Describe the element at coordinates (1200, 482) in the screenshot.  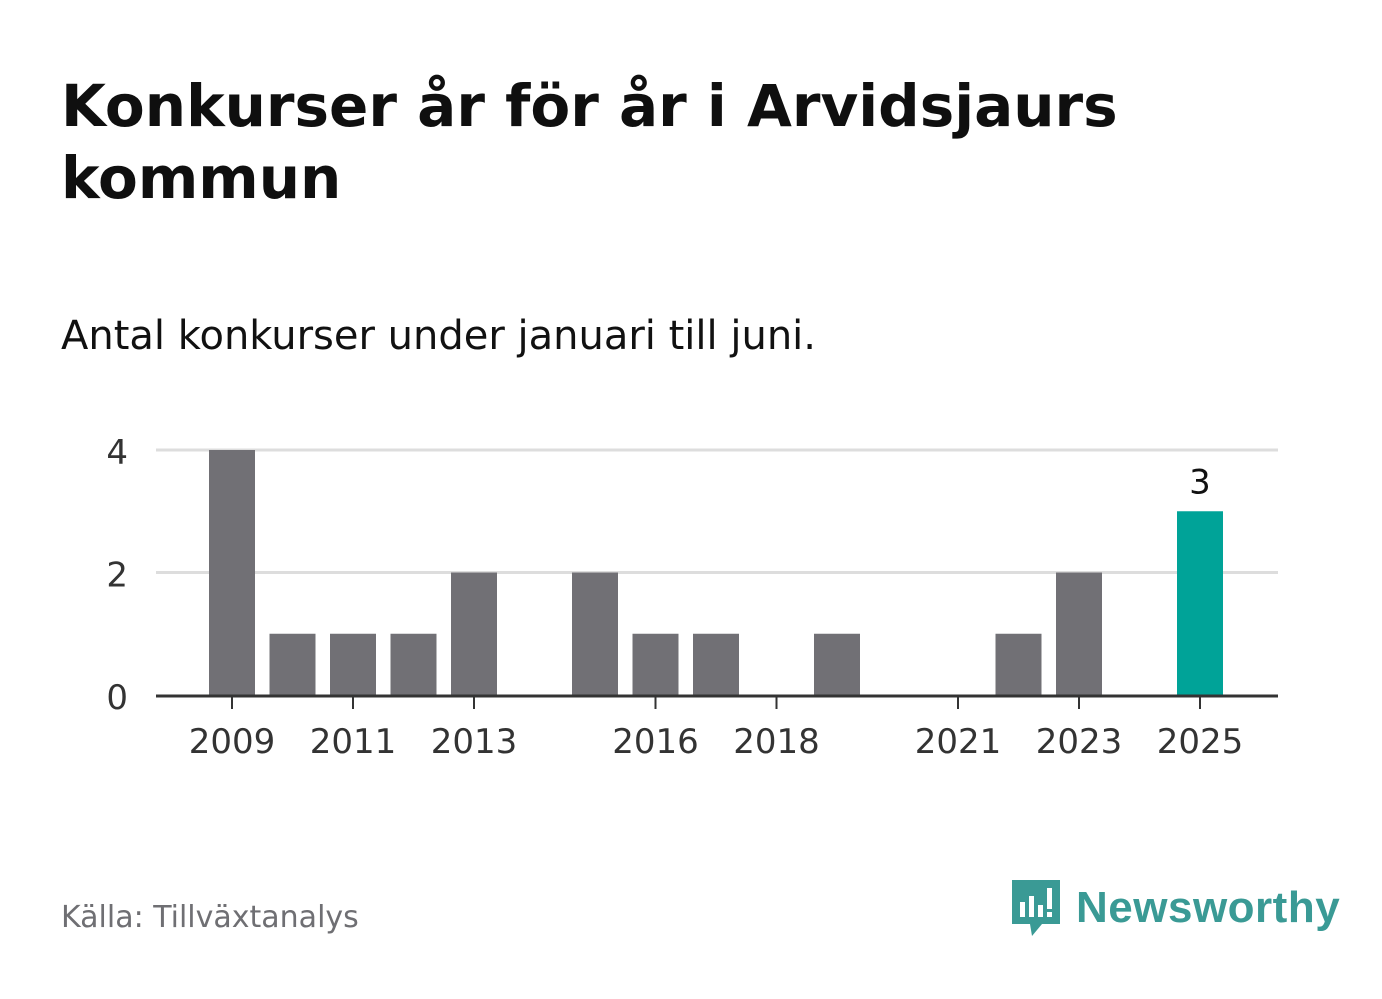
I see `data-label-2025: 3` at that location.